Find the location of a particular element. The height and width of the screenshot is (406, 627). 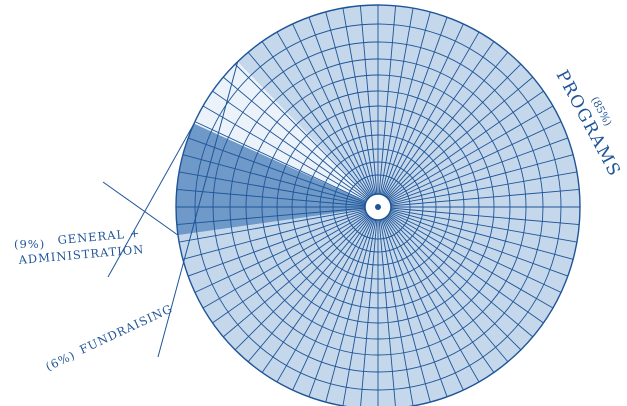

leader-fundraising is located at coordinates (198, 209).